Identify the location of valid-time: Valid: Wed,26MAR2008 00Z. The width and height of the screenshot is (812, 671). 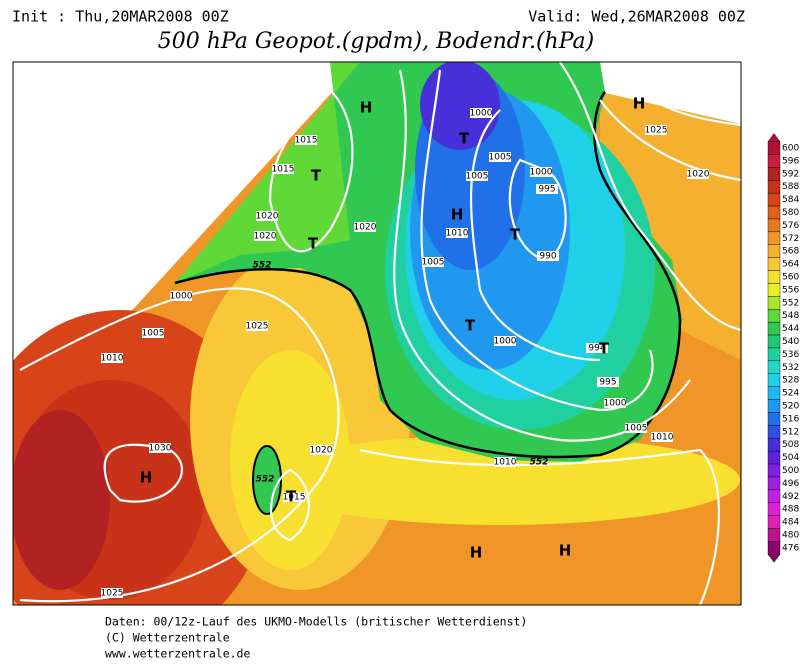
(636, 17).